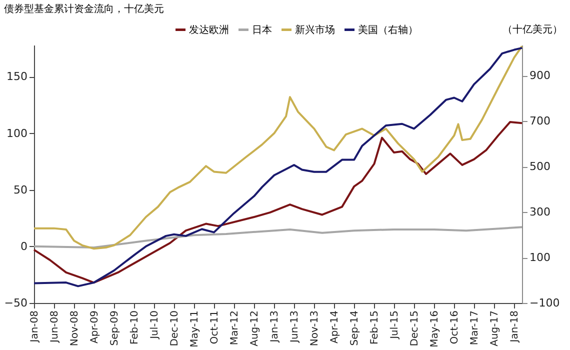 This screenshot has height=350, width=570. What do you see at coordinates (394, 325) in the screenshot?
I see `x-tick-label: Jul-15` at bounding box center [394, 325].